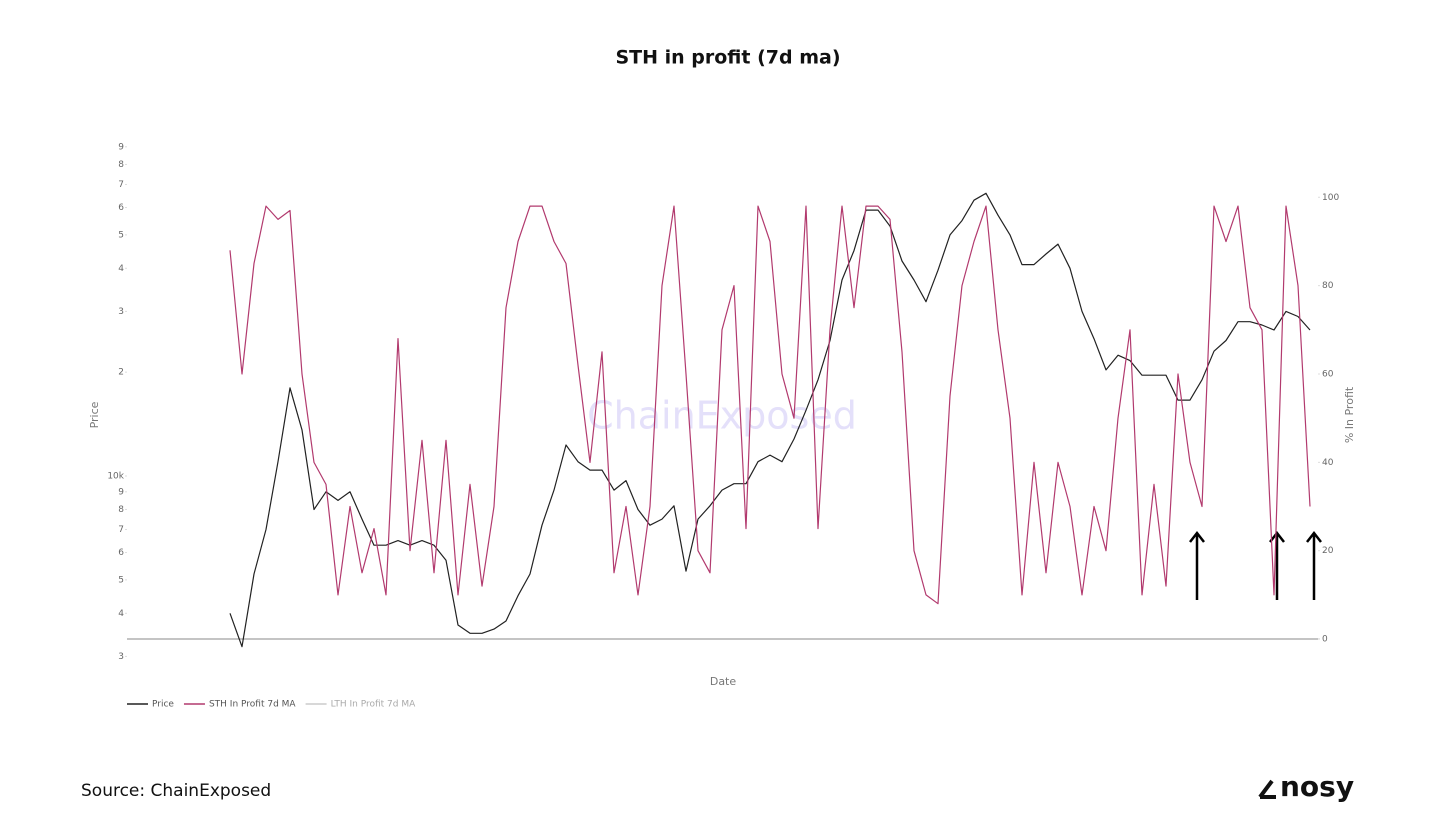  I want to click on y2-axis-label: % In Profit, so click(1349, 414).